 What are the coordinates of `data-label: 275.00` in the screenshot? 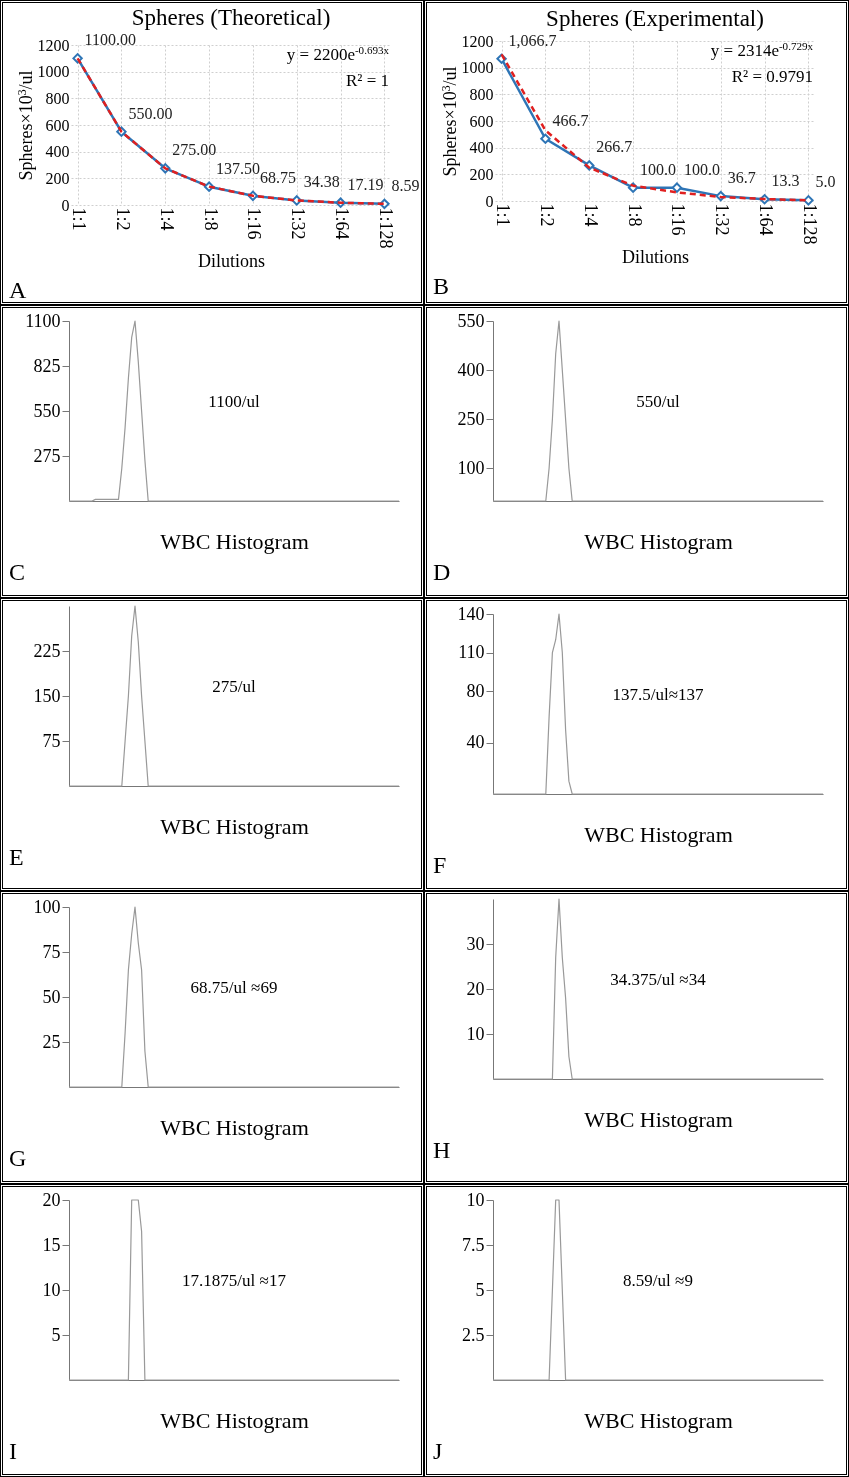 It's located at (194, 150).